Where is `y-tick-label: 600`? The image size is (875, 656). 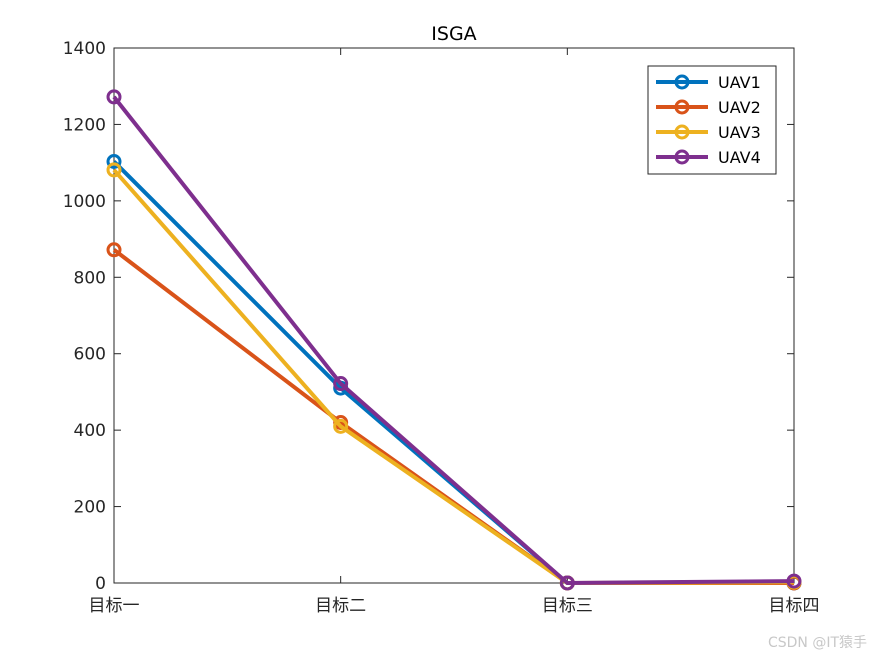 y-tick-label: 600 is located at coordinates (90, 355).